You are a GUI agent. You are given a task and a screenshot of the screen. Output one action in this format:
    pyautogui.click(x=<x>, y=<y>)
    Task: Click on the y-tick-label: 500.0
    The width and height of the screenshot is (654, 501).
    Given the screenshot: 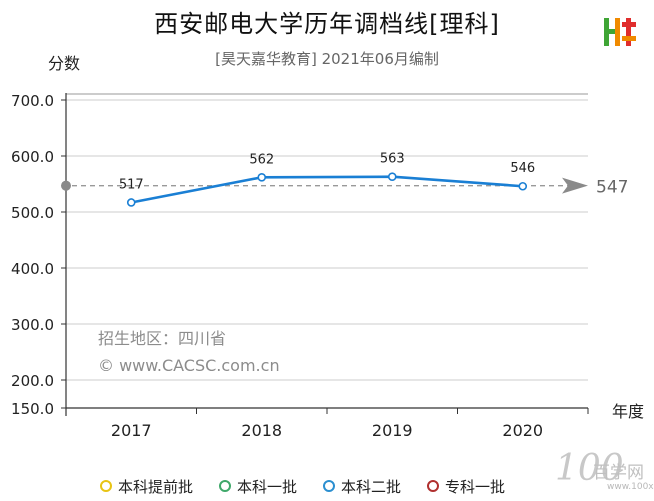 What is the action you would take?
    pyautogui.click(x=32, y=213)
    